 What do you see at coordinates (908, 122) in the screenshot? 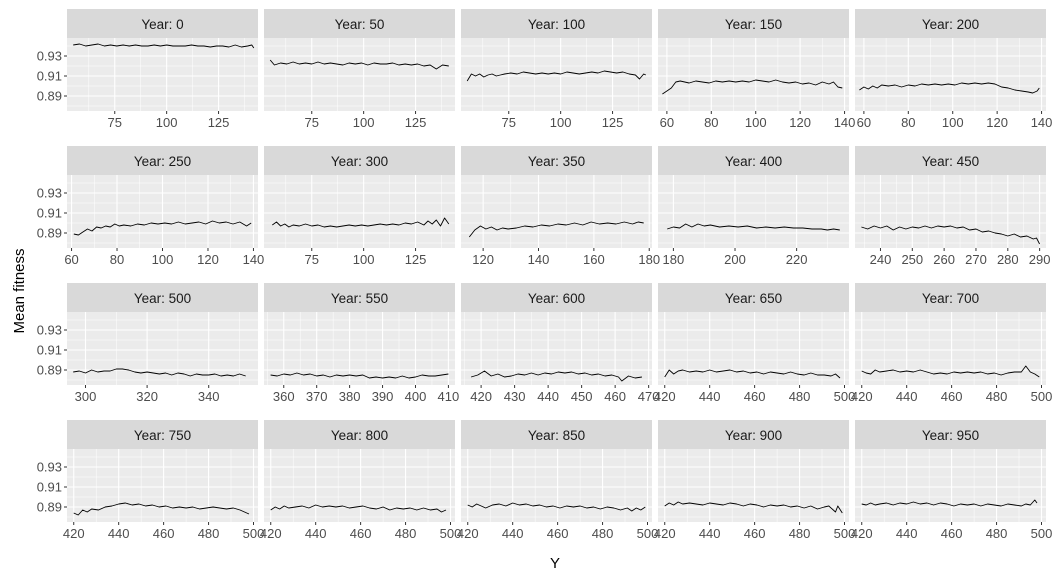
I see `x-tick-label: 80` at bounding box center [908, 122].